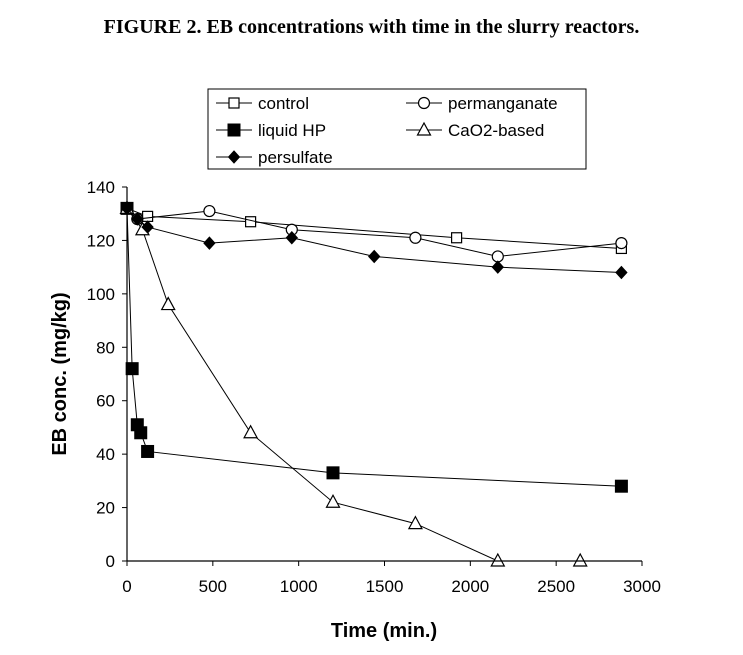 The width and height of the screenshot is (743, 655). I want to click on legend-item-cao2-based: CaO2-based, so click(475, 130).